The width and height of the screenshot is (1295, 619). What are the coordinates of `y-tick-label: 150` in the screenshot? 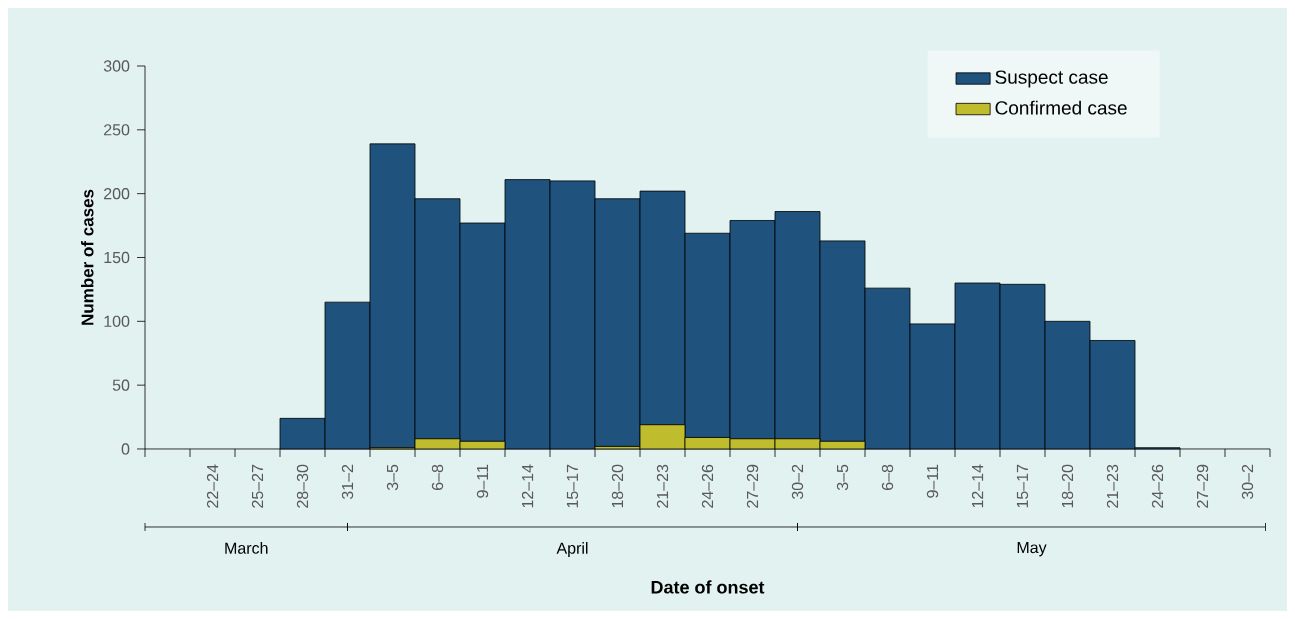 It's located at (117, 257).